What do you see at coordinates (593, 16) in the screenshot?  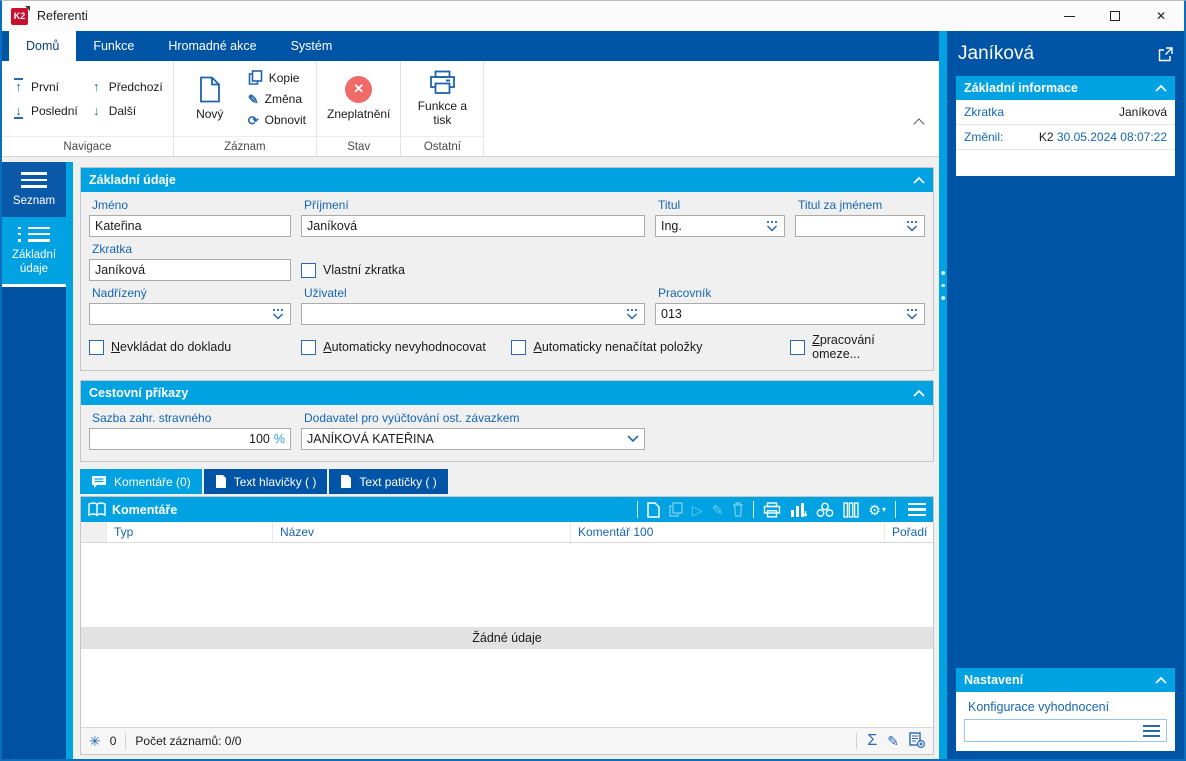 I see `title-bar: K2 Referenti ✕` at bounding box center [593, 16].